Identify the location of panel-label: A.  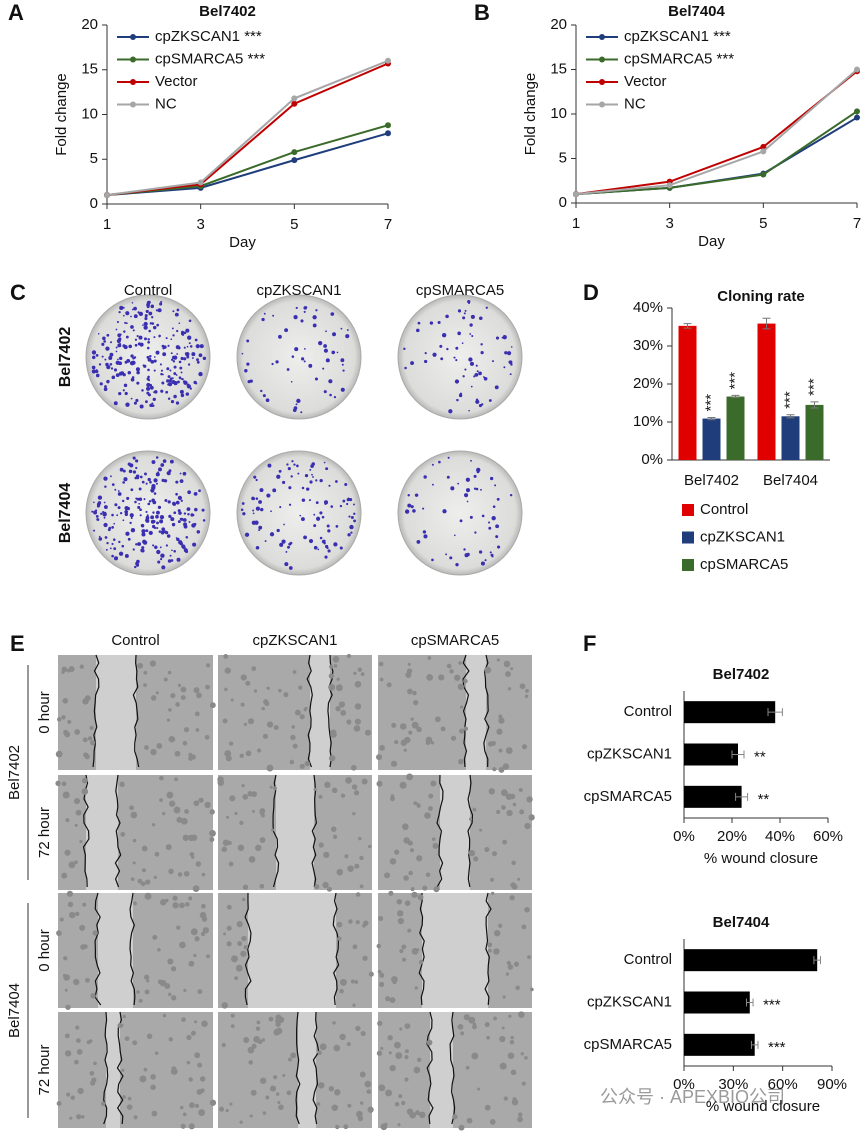
(16, 12).